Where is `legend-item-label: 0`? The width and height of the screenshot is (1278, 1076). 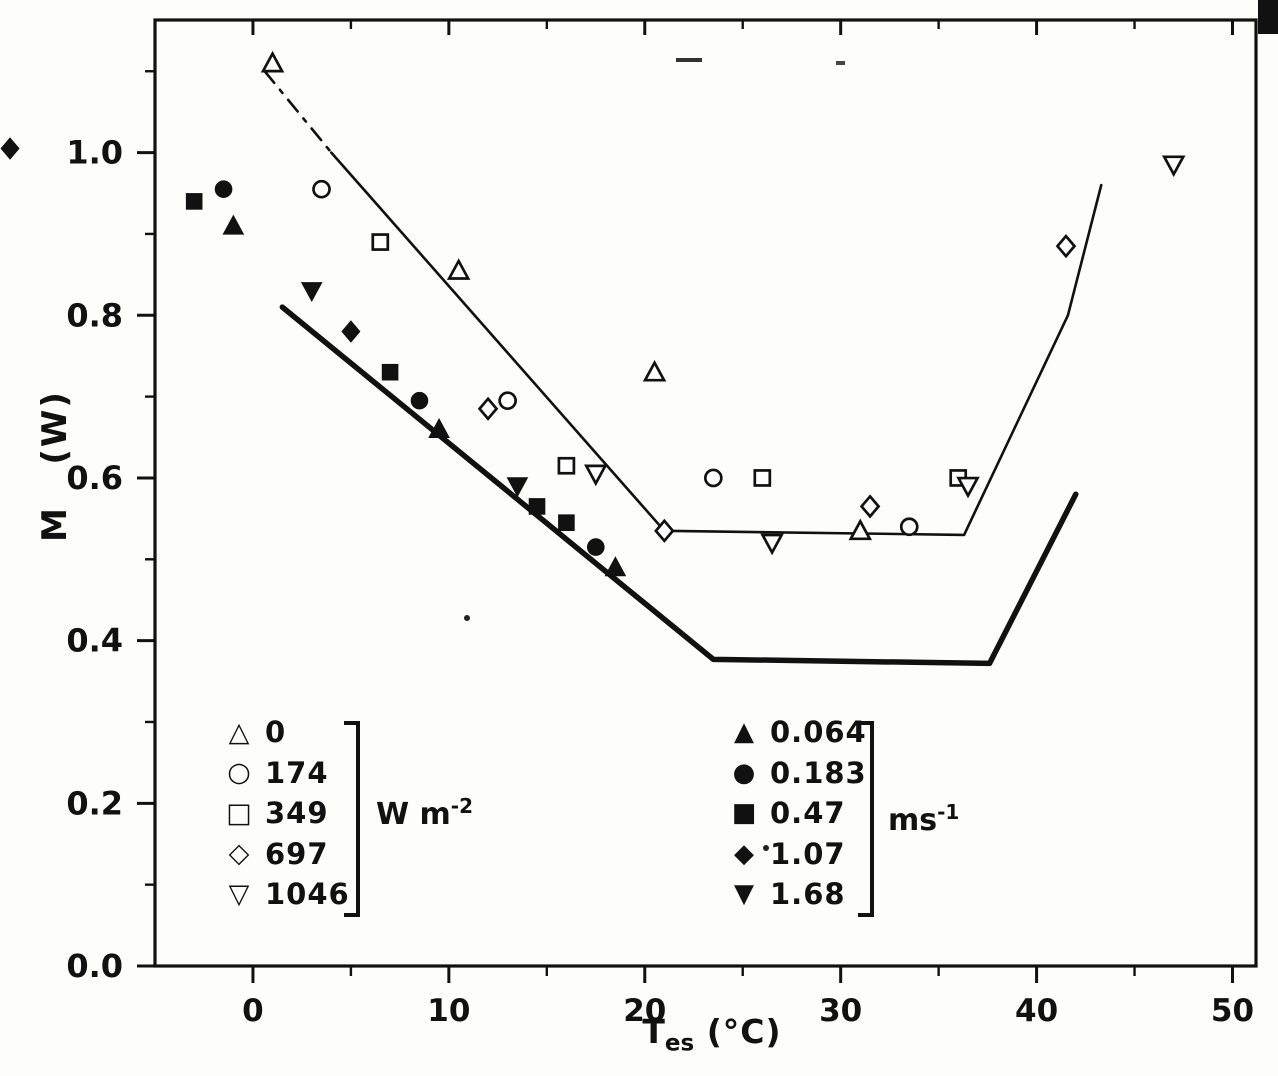 legend-item-label: 0 is located at coordinates (276, 732).